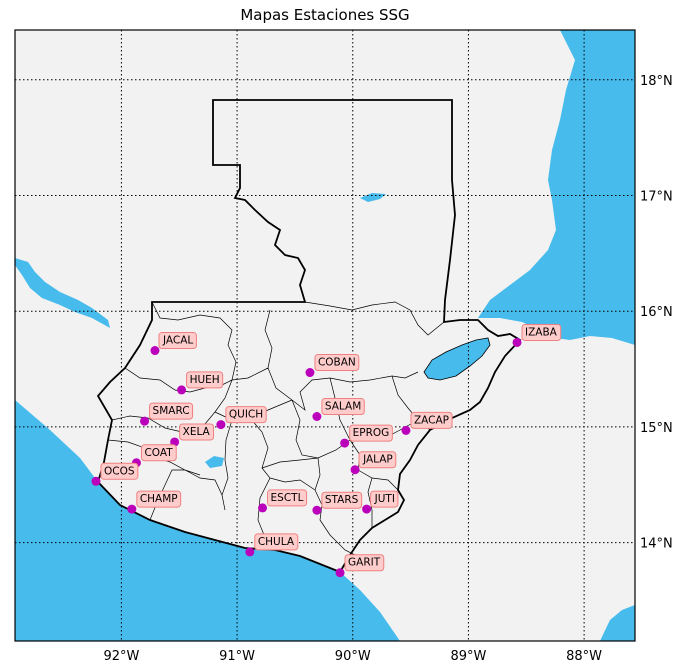 The height and width of the screenshot is (671, 686). I want to click on station-jalap: JALAP, so click(373, 463).